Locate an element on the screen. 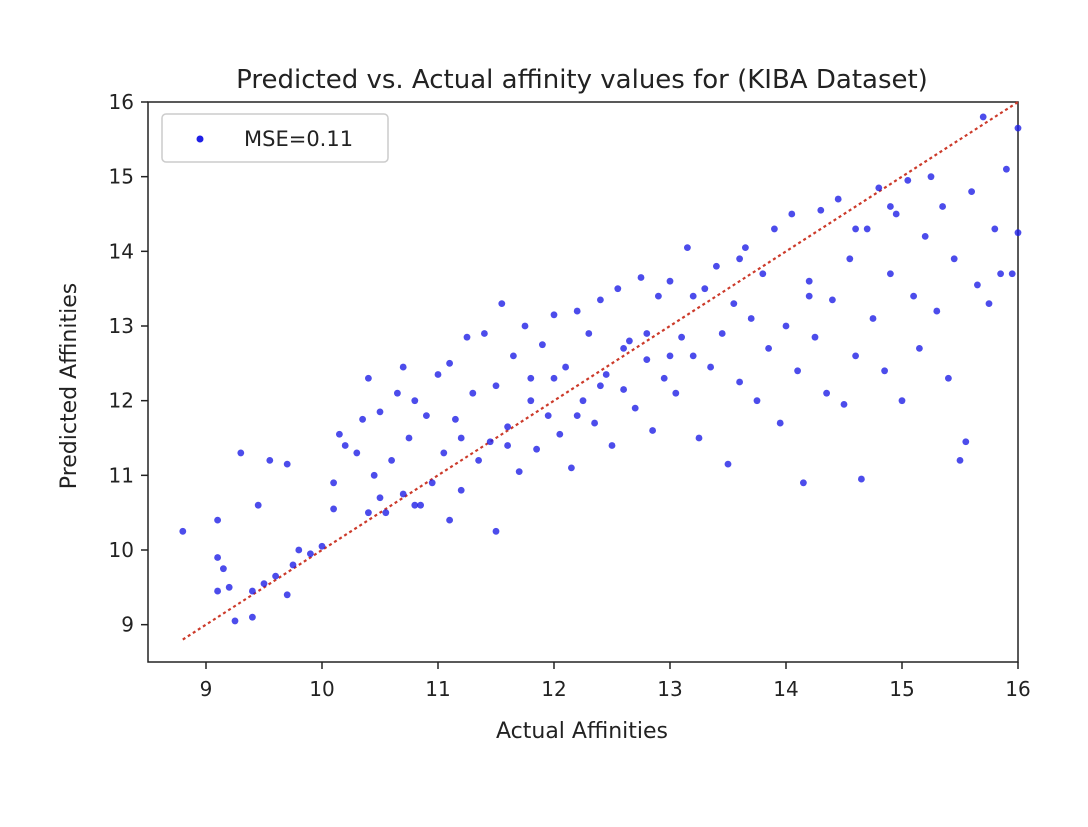 The image size is (1088, 827). x-tick-label: 10 is located at coordinates (321, 689).